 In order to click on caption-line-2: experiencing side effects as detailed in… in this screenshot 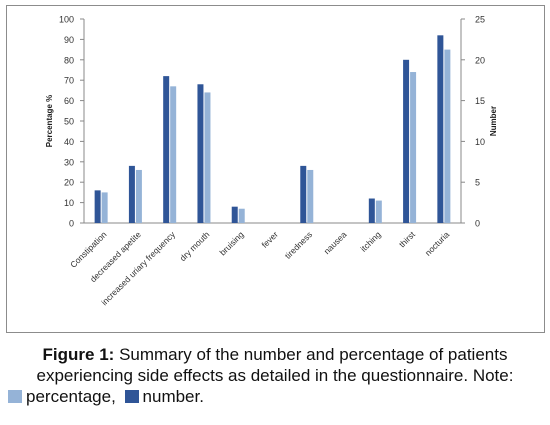, I will do `click(275, 375)`.